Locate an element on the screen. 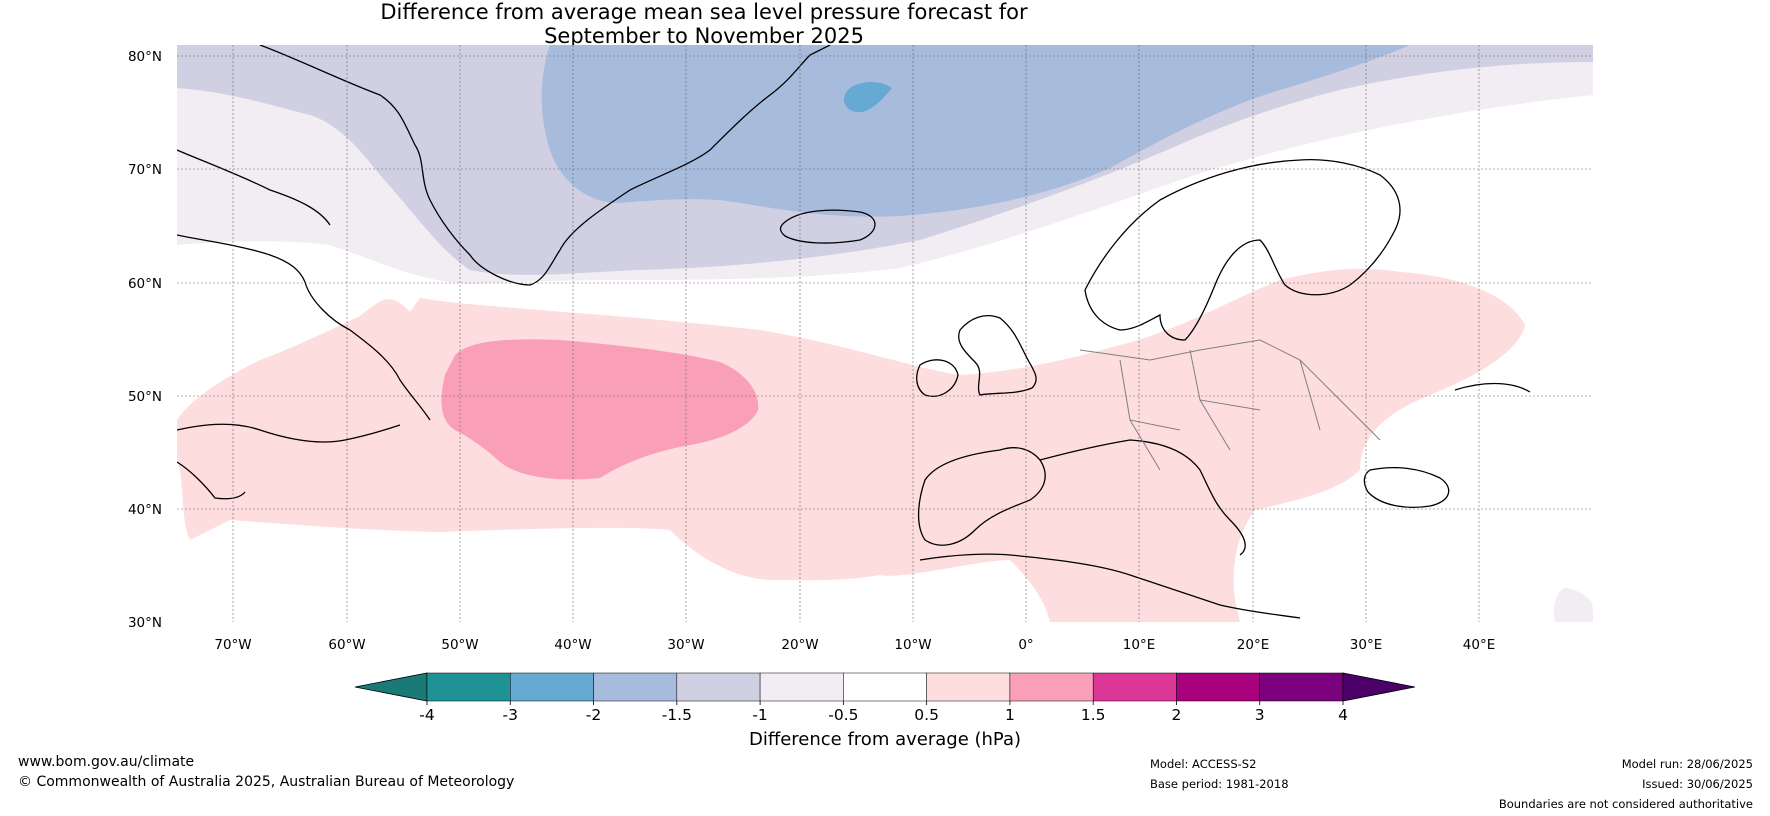  lon-label-30w: 30°W is located at coordinates (685, 645).